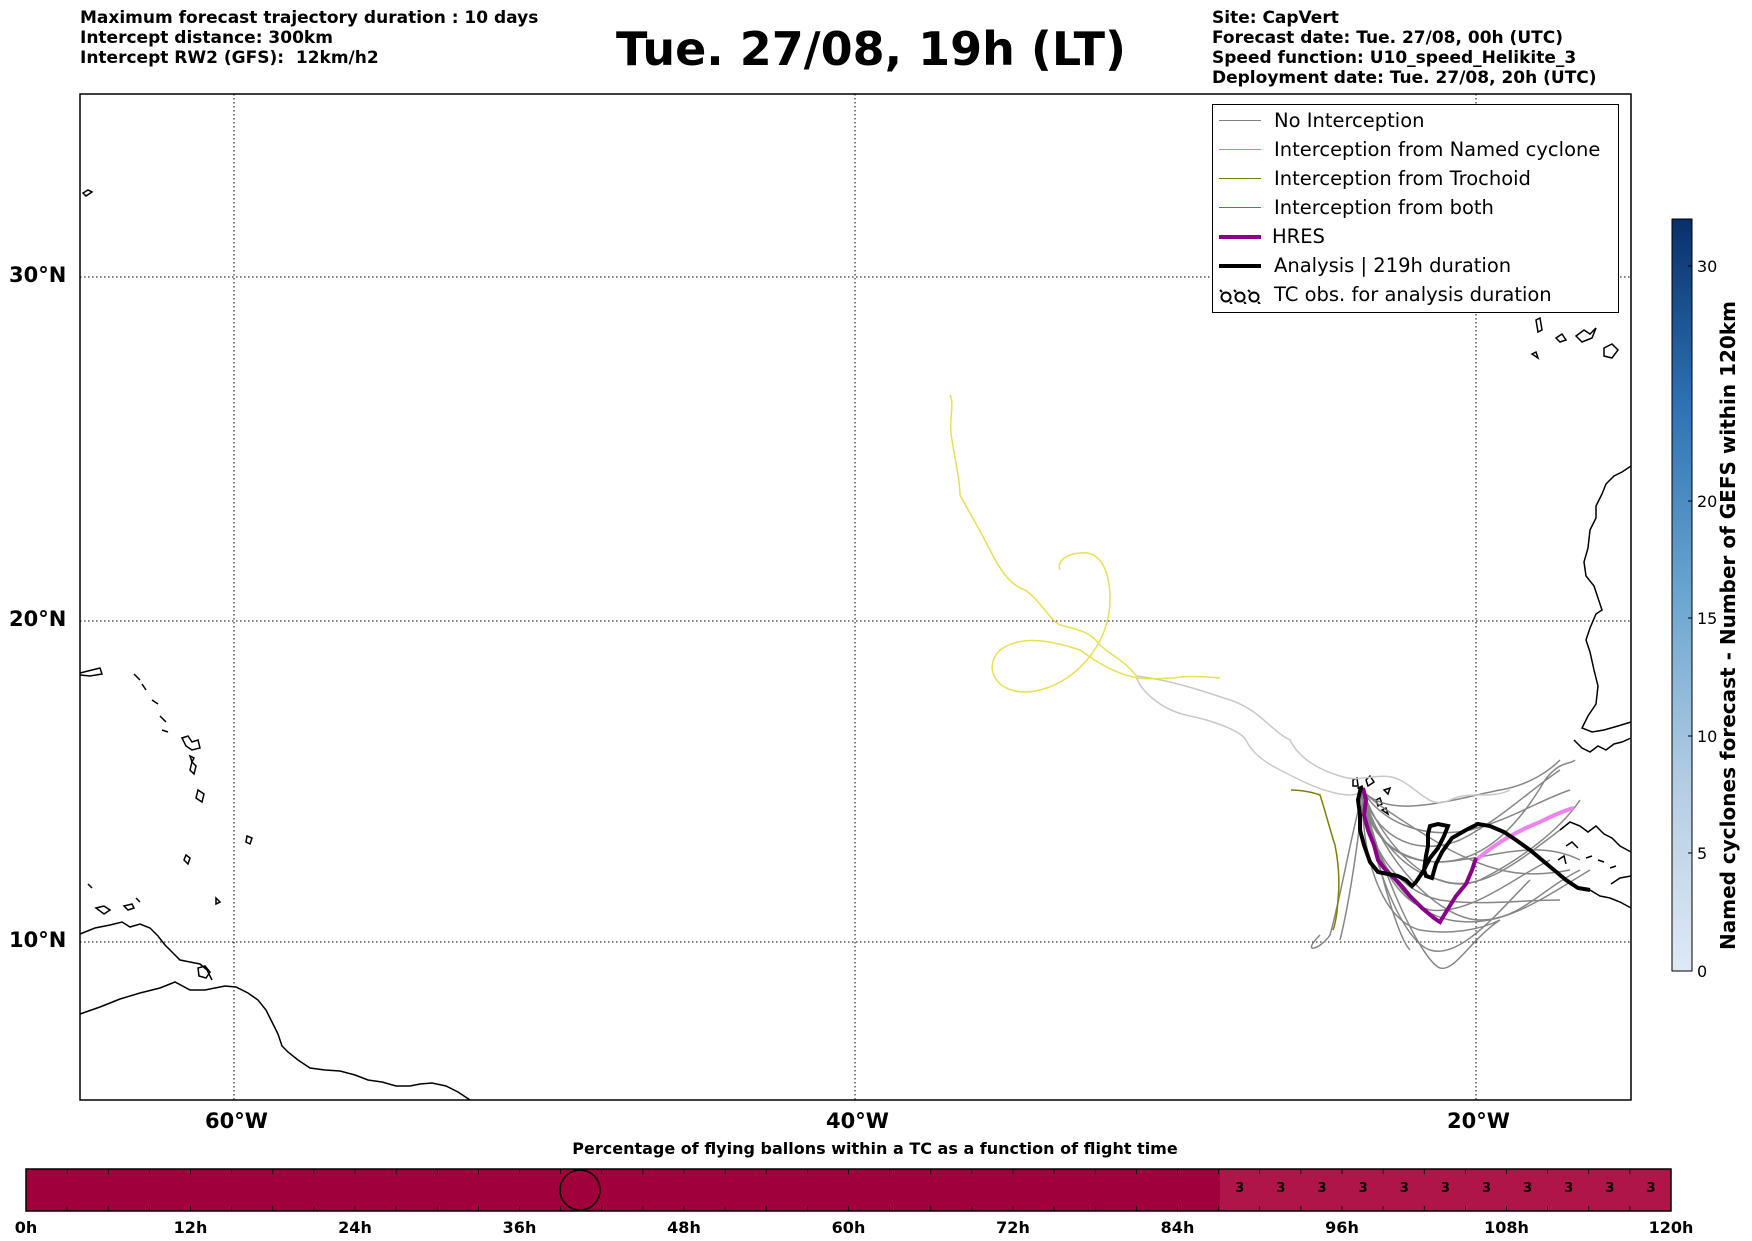 The width and height of the screenshot is (1752, 1241). What do you see at coordinates (1394, 58) in the screenshot?
I see `speed-function-text: Speed function: U10_speed_Helikite_3` at bounding box center [1394, 58].